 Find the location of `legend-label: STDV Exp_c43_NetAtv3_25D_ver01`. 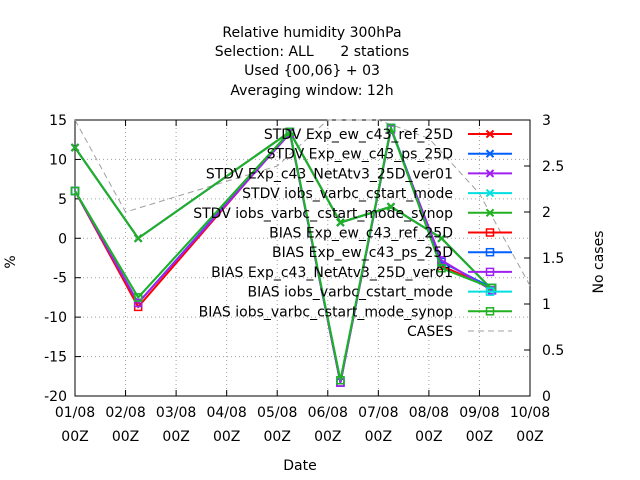

legend-label: STDV Exp_c43_NetAtv3_25D_ver01 is located at coordinates (329, 174).